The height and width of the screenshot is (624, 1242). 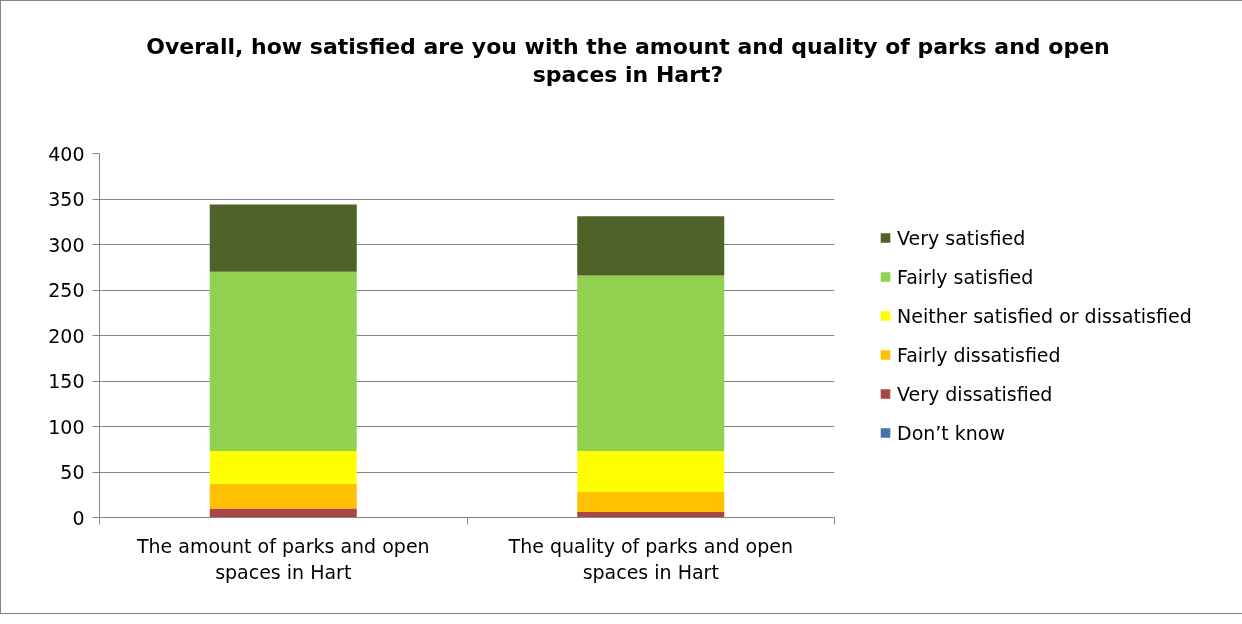 What do you see at coordinates (951, 432) in the screenshot?
I see `legend-label: Don’t know` at bounding box center [951, 432].